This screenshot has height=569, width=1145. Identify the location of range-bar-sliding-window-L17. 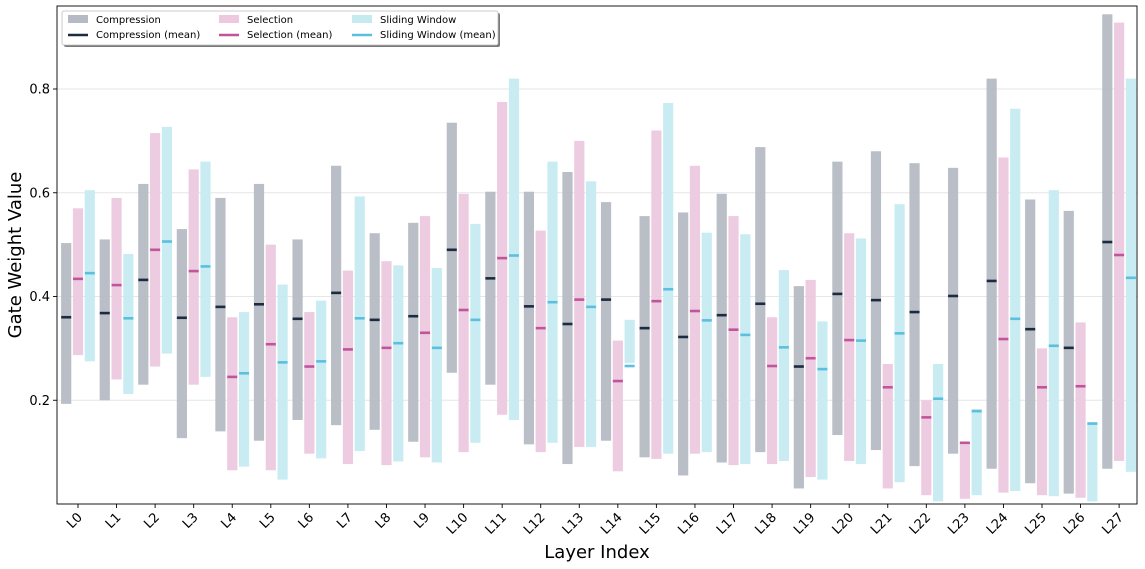
(745, 349).